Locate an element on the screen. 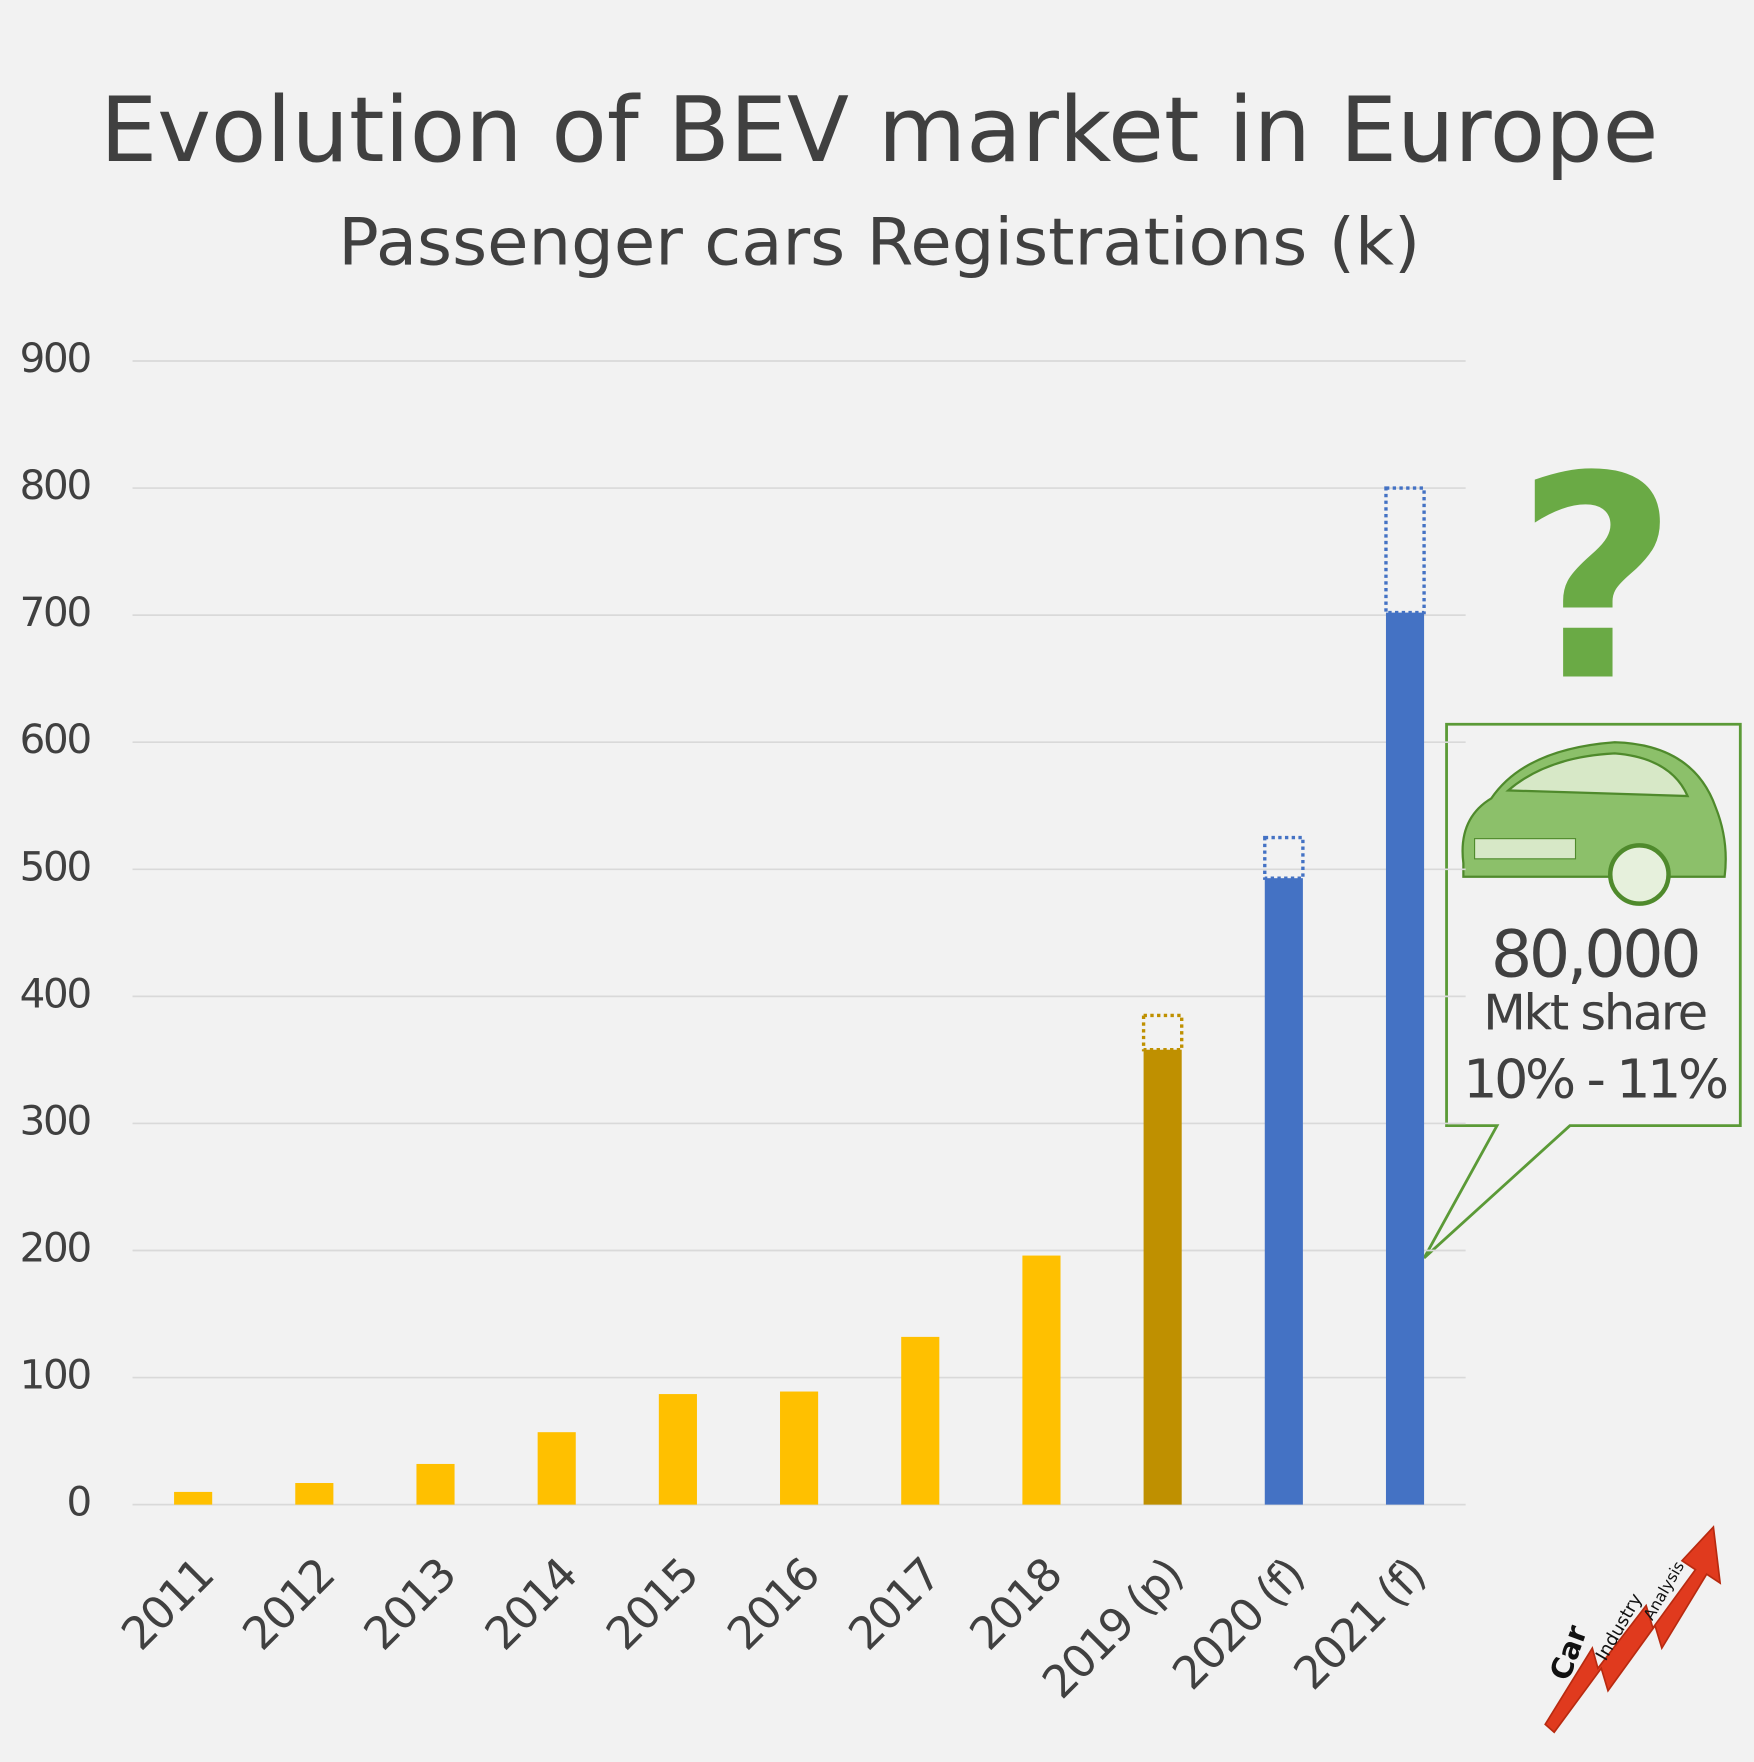 This screenshot has height=1762, width=1754. chart-subtitle: Passenger cars Registrations (k) is located at coordinates (879, 243).